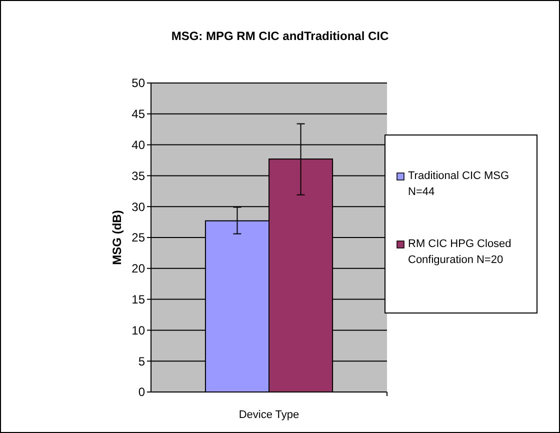 The width and height of the screenshot is (560, 433). What do you see at coordinates (460, 252) in the screenshot?
I see `legend-label: RM CIC HPG Closed Configuration N=20` at bounding box center [460, 252].